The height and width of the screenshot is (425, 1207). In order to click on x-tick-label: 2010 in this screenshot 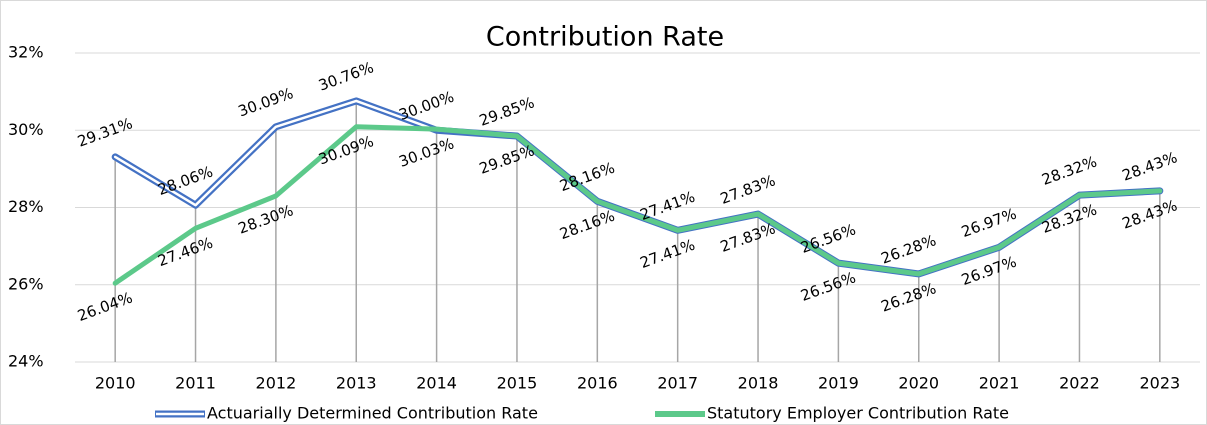, I will do `click(115, 383)`.